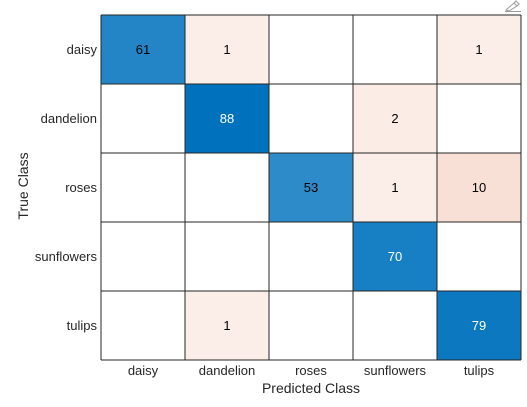 This screenshot has height=407, width=527. I want to click on x-axis-title: Predicted Class, so click(311, 388).